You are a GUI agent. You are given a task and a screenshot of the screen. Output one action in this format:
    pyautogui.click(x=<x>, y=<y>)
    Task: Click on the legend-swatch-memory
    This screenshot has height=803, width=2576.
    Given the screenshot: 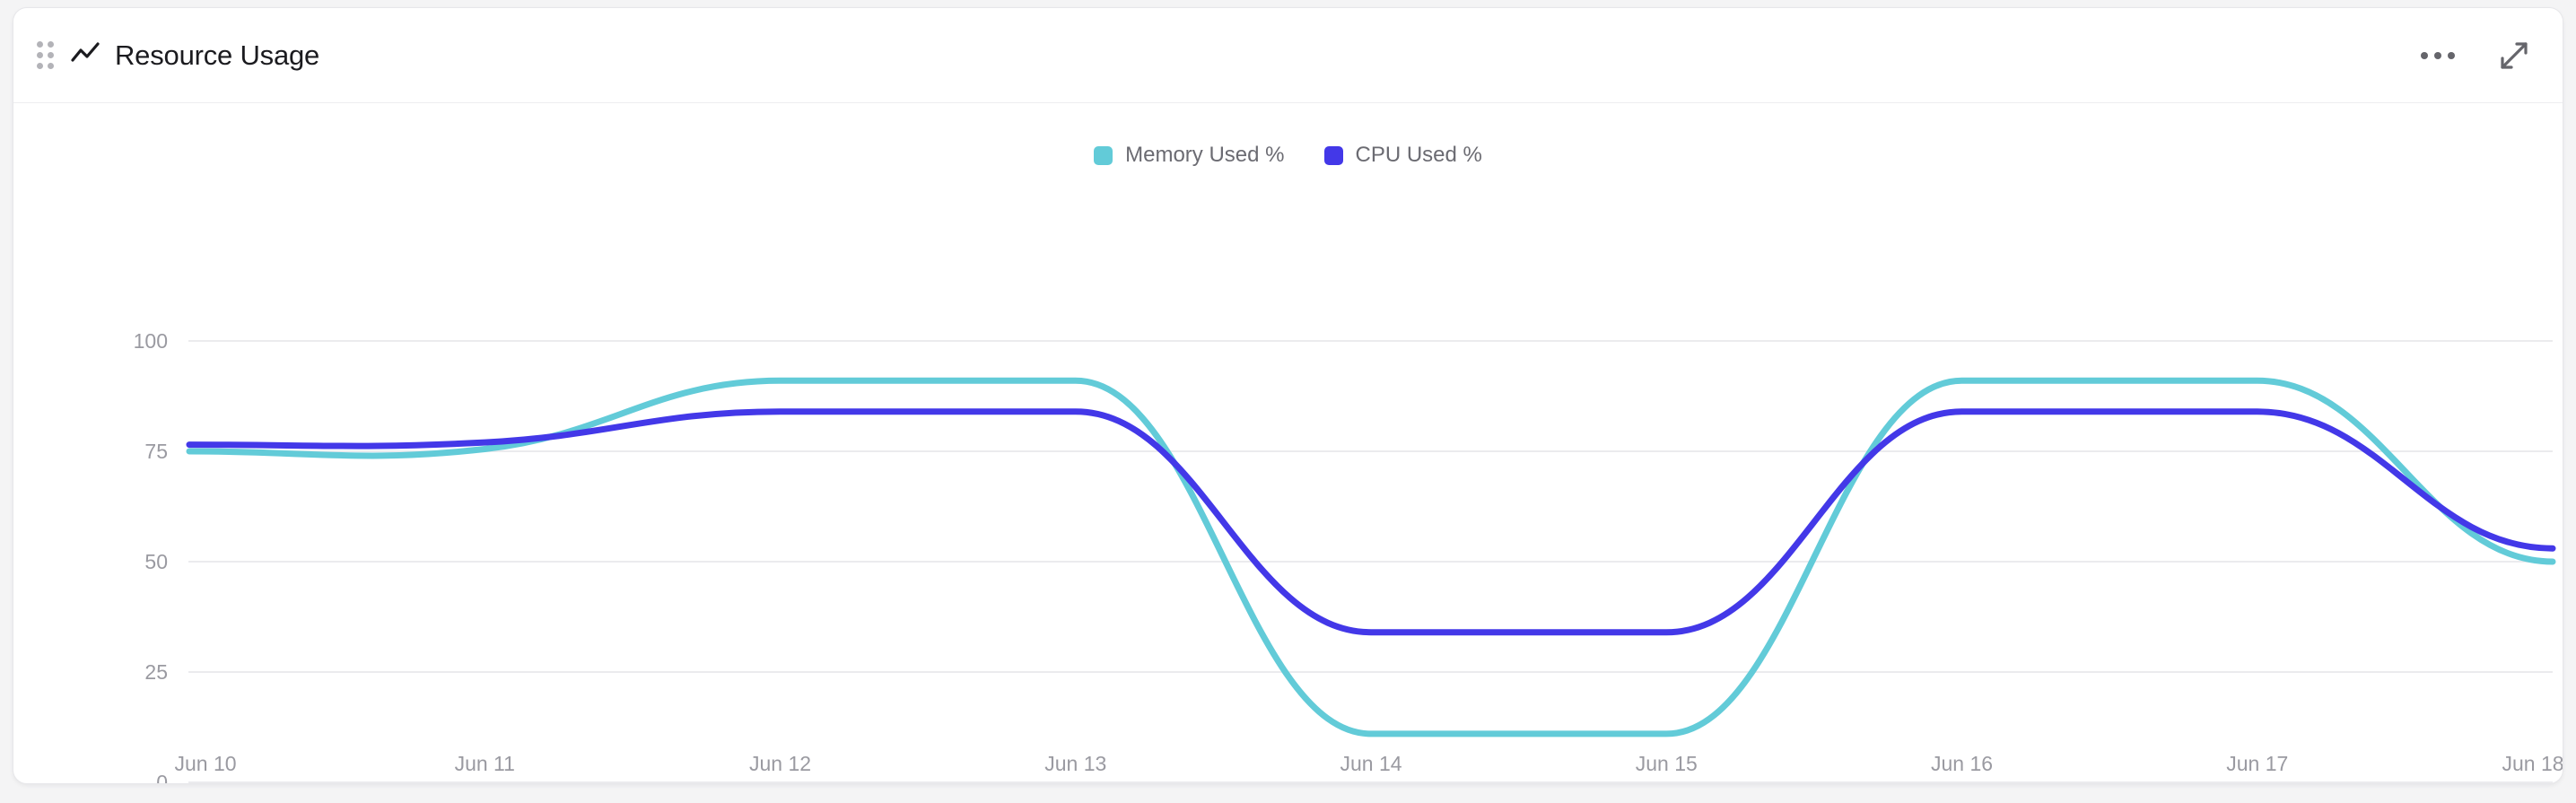 What is the action you would take?
    pyautogui.click(x=1103, y=155)
    